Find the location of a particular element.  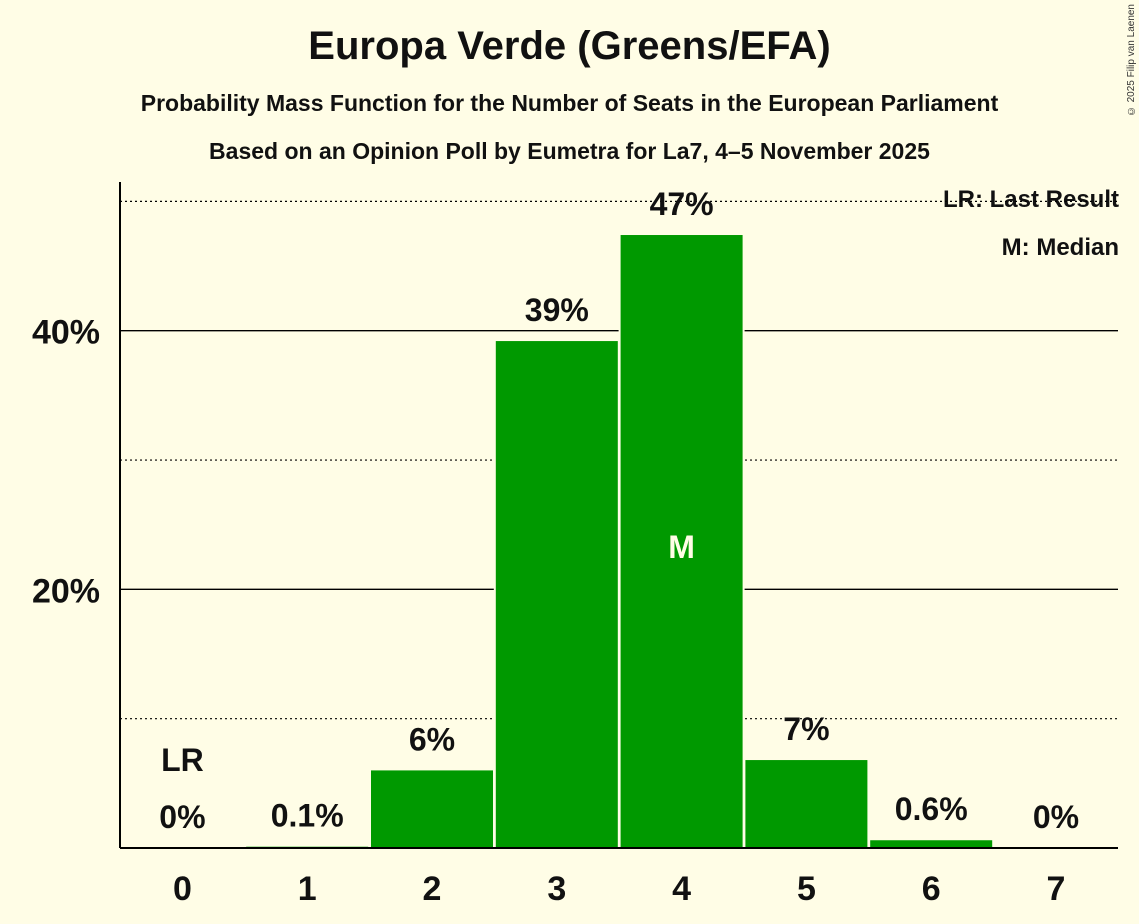

value-label: 47% is located at coordinates (682, 204).